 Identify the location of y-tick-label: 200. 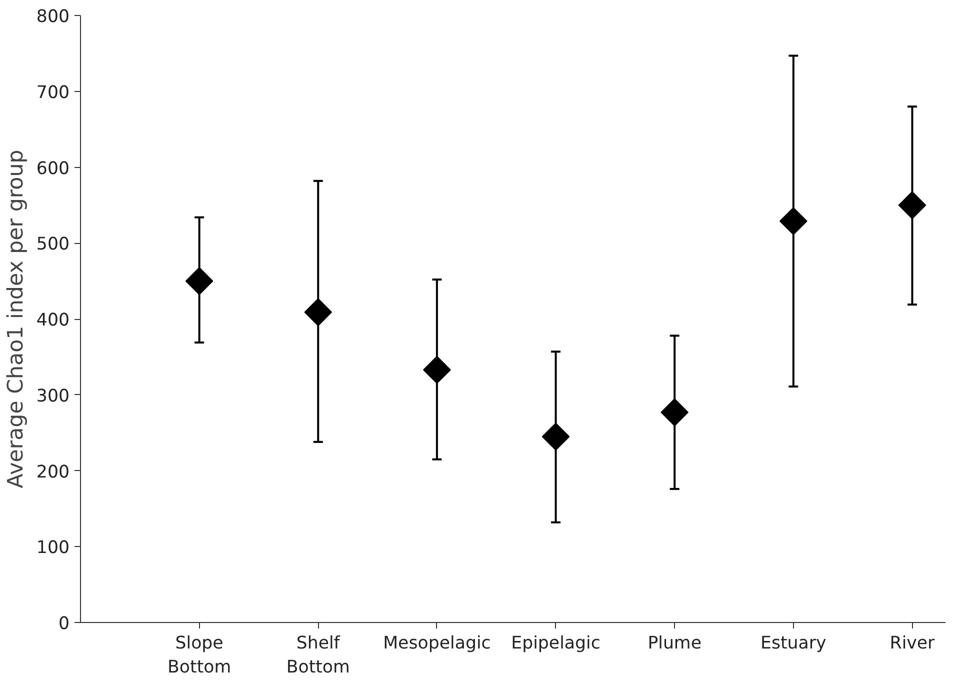
(53, 472).